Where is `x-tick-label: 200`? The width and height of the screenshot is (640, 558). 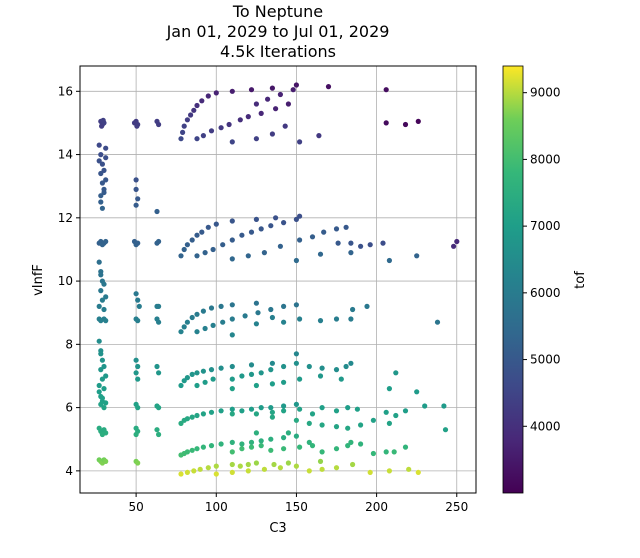
x-tick-label: 200 is located at coordinates (376, 507).